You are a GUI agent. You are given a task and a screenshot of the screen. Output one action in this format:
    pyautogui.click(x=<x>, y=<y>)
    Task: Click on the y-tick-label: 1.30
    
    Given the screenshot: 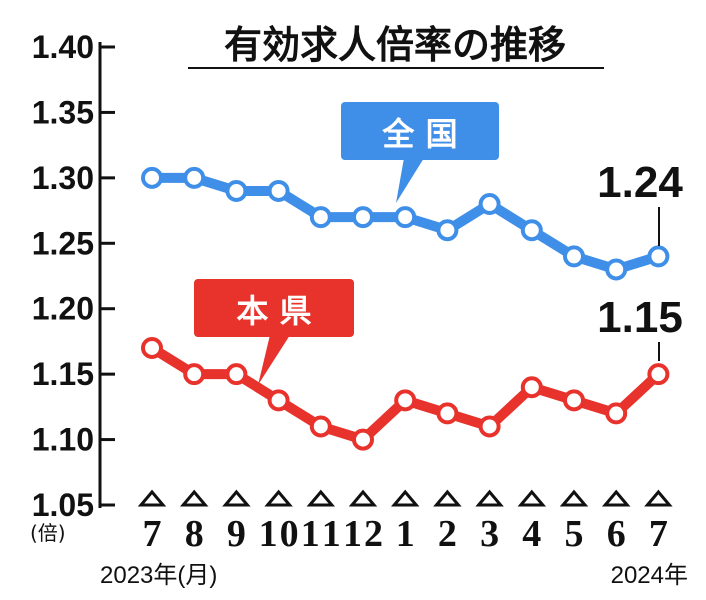 What is the action you would take?
    pyautogui.click(x=63, y=178)
    